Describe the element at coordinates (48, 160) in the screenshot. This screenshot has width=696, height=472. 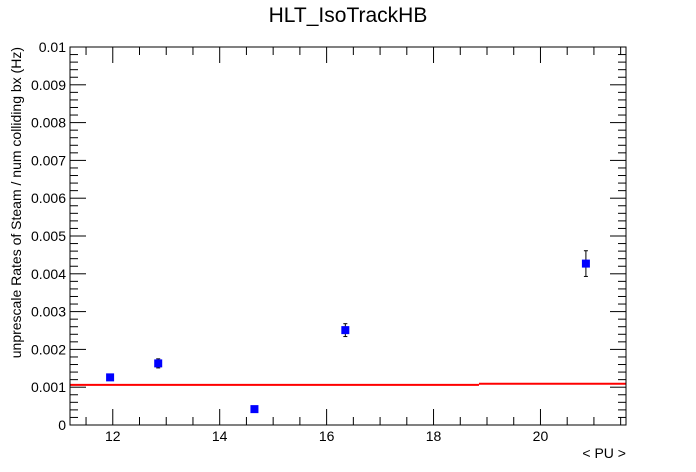
I see `y-tick-label: 0.007` at that location.